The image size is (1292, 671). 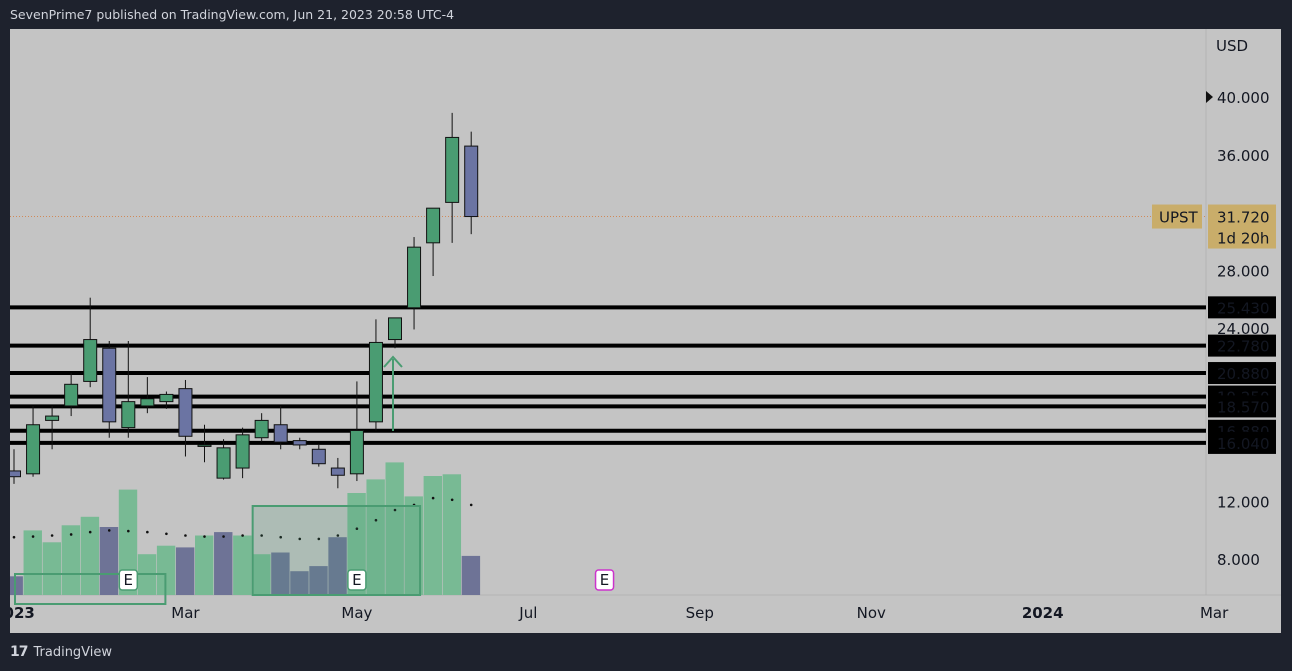 I want to click on x-tick-label: May, so click(x=356, y=613).